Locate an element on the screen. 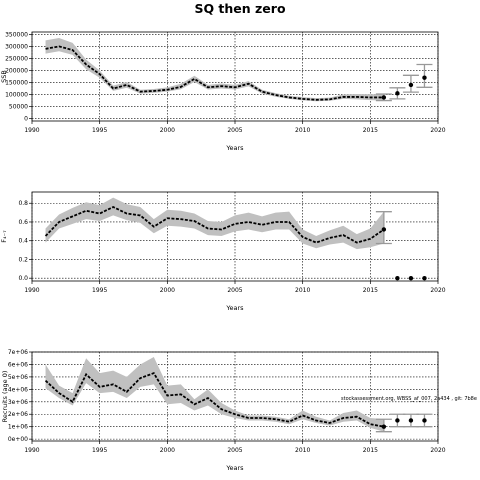  y-tick-label: 3e+06 is located at coordinates (18, 402).